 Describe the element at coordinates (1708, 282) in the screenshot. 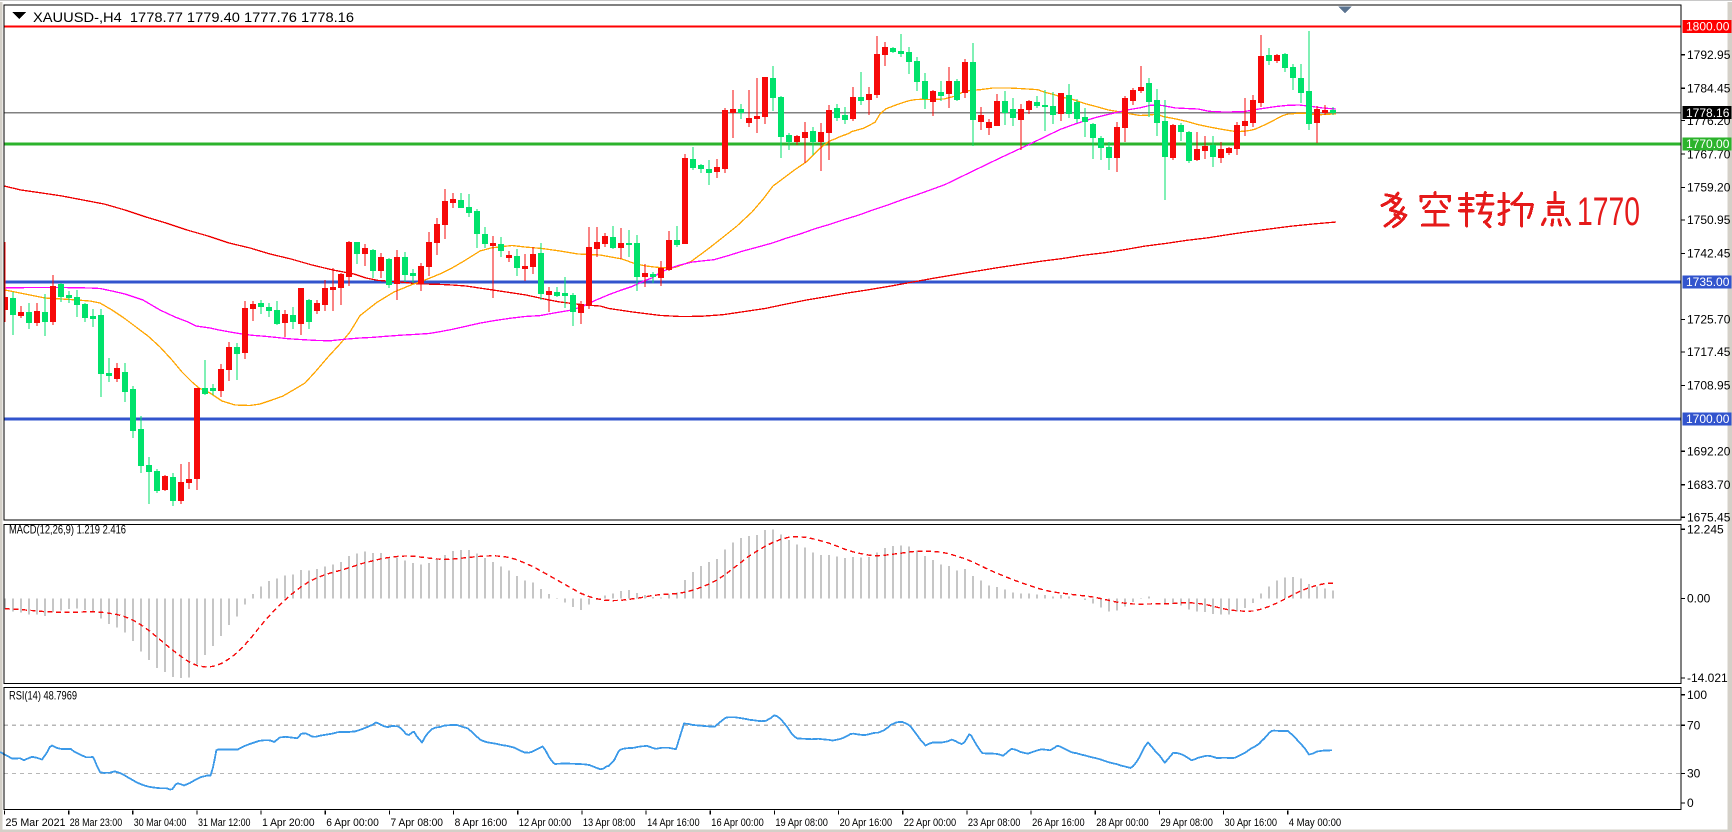

I see `svg-text: 1735.00` at that location.